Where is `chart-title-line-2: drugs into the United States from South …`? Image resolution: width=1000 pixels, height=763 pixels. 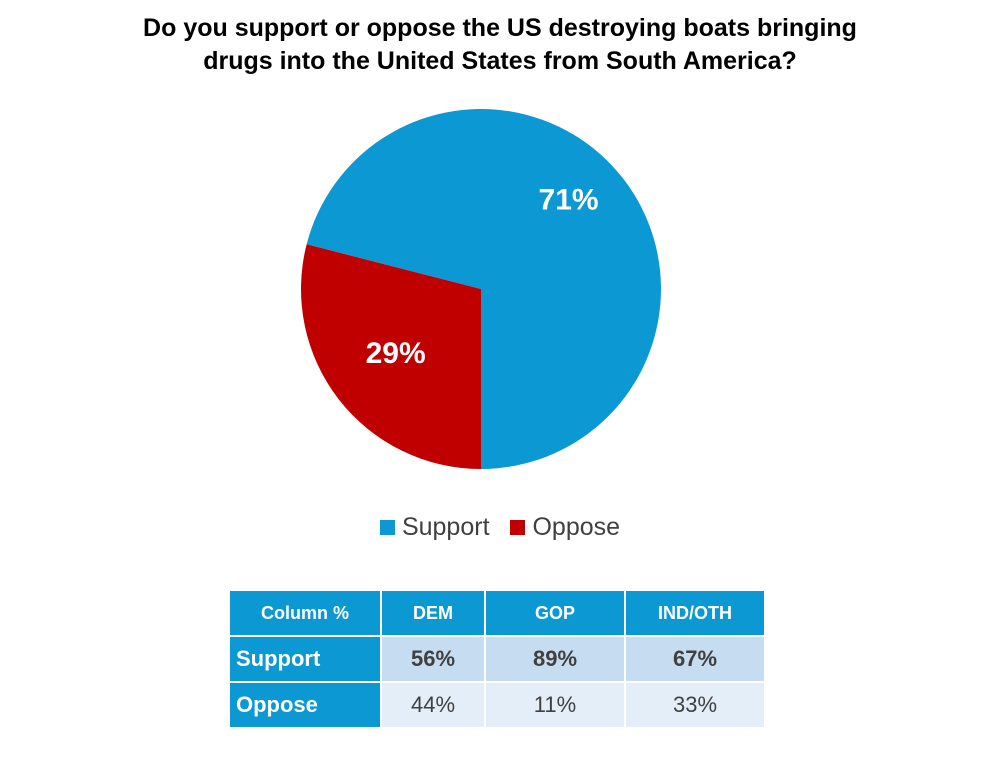 chart-title-line-2: drugs into the United States from South … is located at coordinates (500, 61).